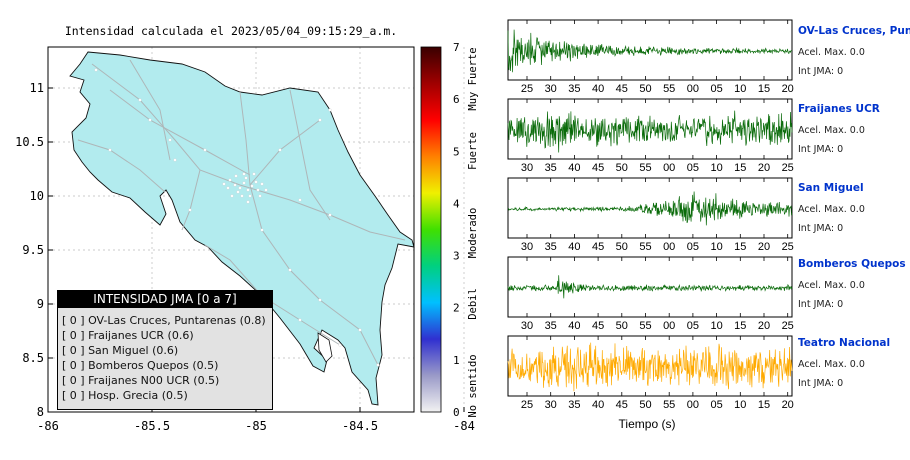 The width and height of the screenshot is (910, 460). I want to click on lat-tick-label: 9, so click(40, 304).